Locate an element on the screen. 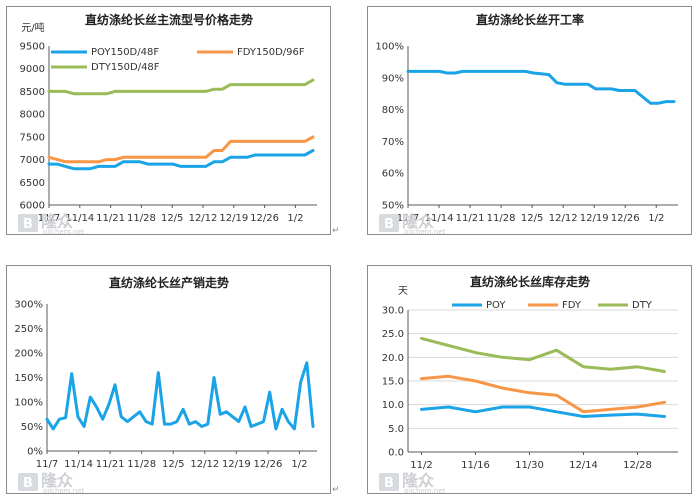  chart-title: 直纺涤纶长丝库存走势 is located at coordinates (530, 281).